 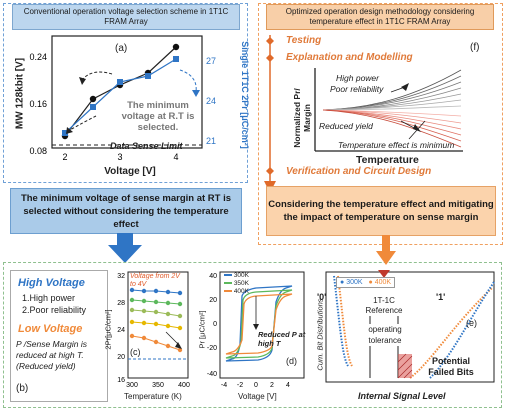 What do you see at coordinates (245, 95) in the screenshot?
I see `panel-a-right-label: Single 1T1C 2Pr [μC/cm²]` at bounding box center [245, 95].